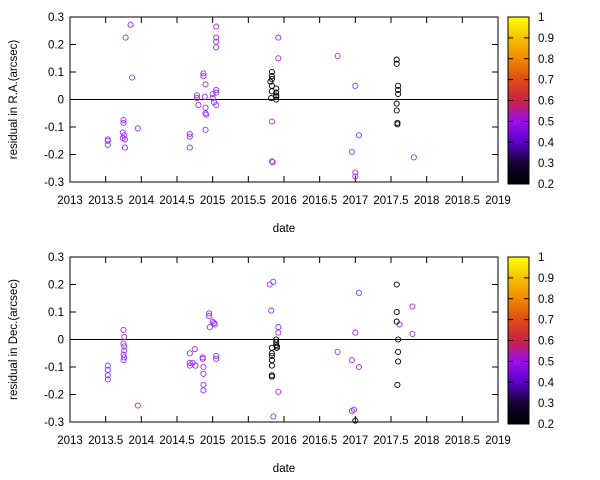 Image resolution: width=600 pixels, height=480 pixels. What do you see at coordinates (546, 81) in the screenshot?
I see `colorbar-tick-label: 0.7` at bounding box center [546, 81].